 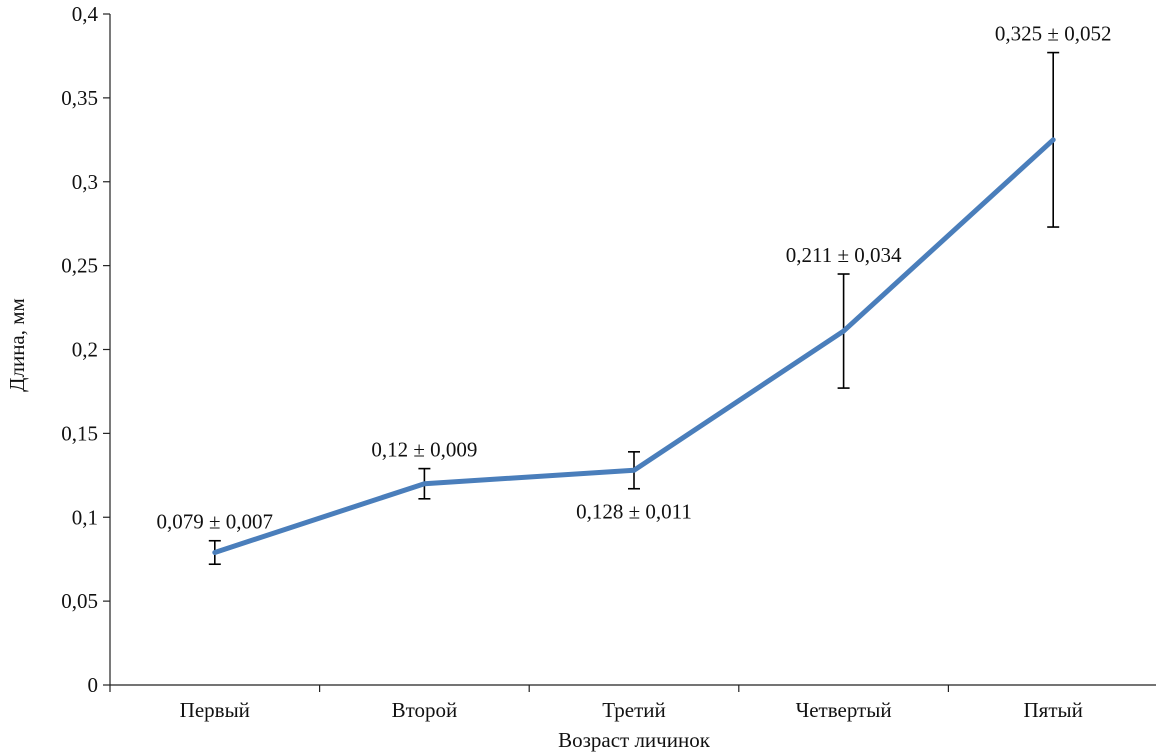 I want to click on y-tick-label: 0,15, so click(x=79, y=433).